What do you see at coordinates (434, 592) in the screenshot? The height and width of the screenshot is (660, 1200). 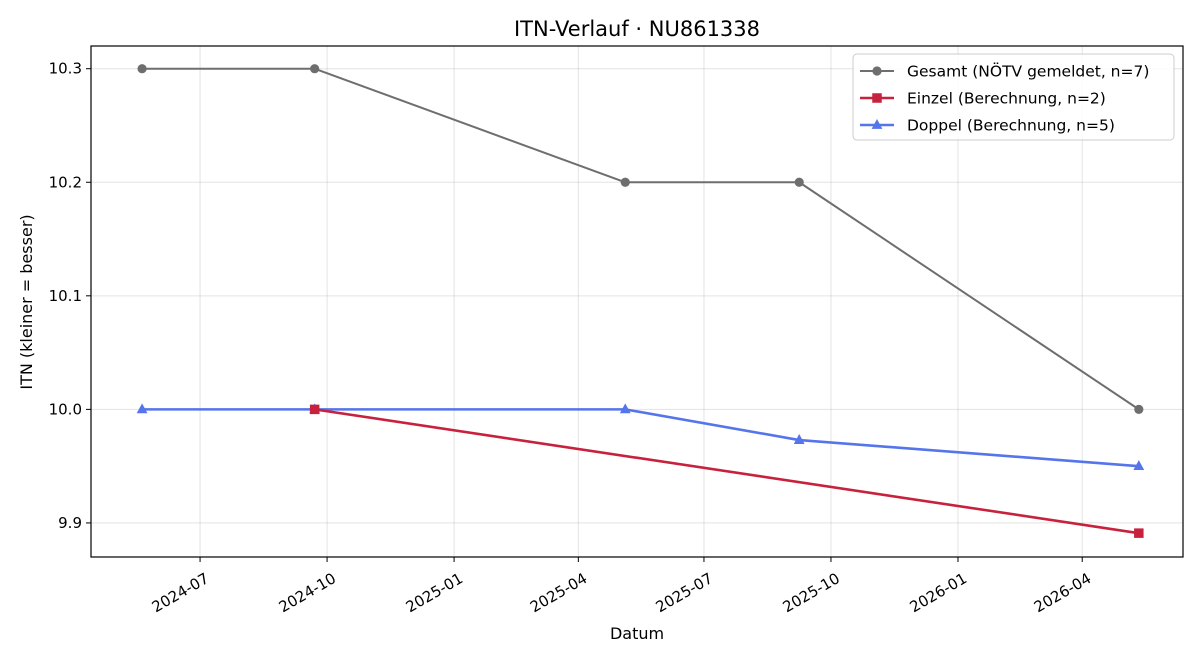 I see `x-tick-label: 2025-01` at bounding box center [434, 592].